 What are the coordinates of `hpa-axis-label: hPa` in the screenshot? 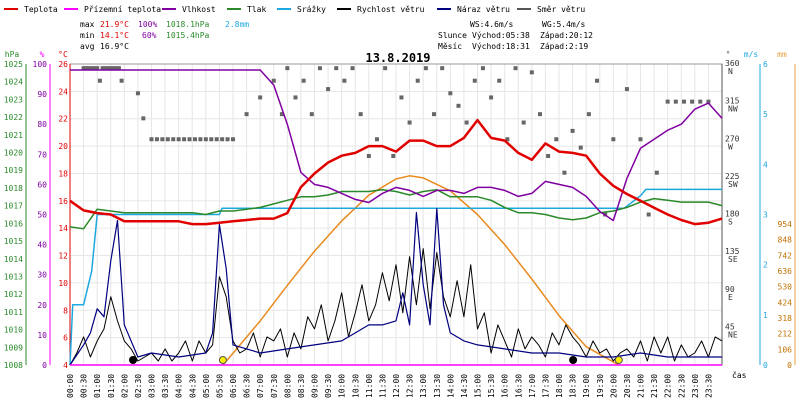 It's located at (12, 54).